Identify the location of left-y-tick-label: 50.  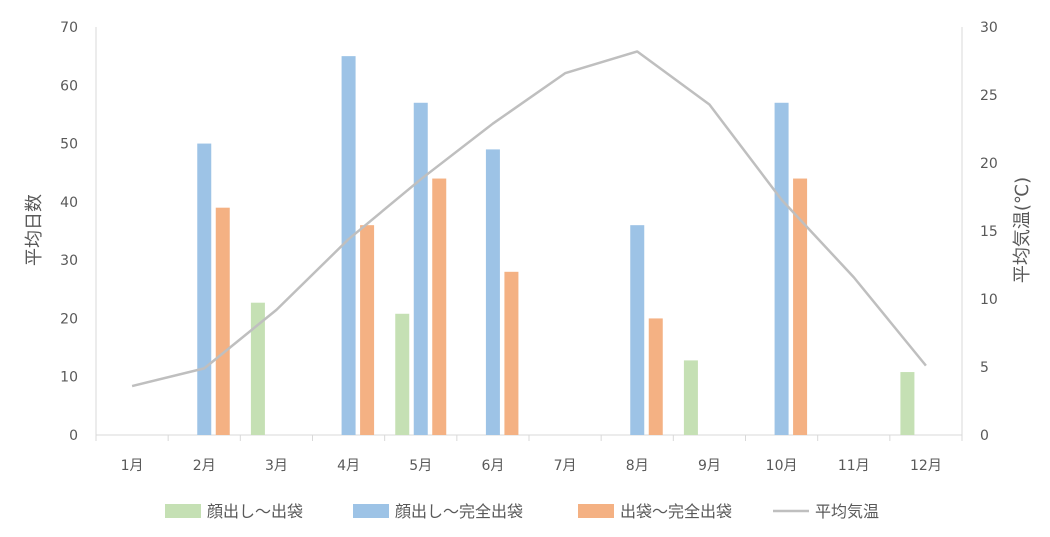
(69, 145).